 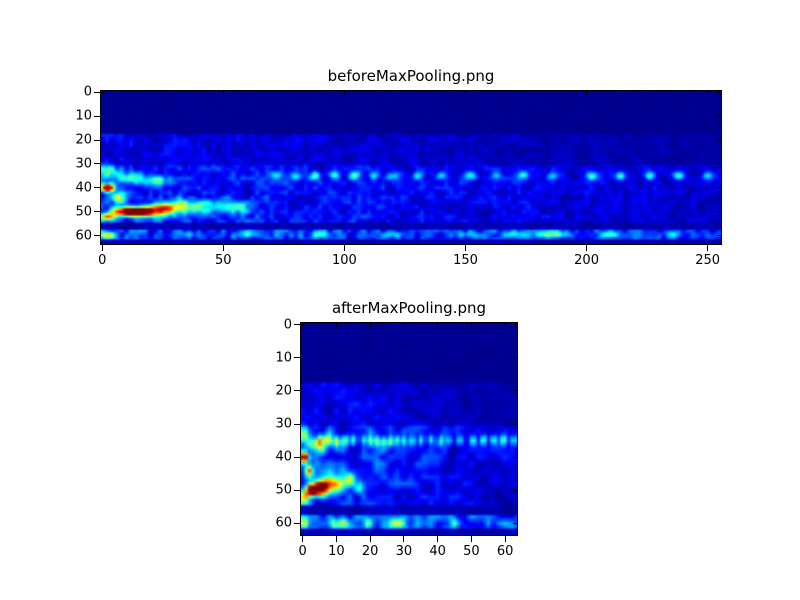 I want to click on x-tick-label: 60, so click(x=505, y=551).